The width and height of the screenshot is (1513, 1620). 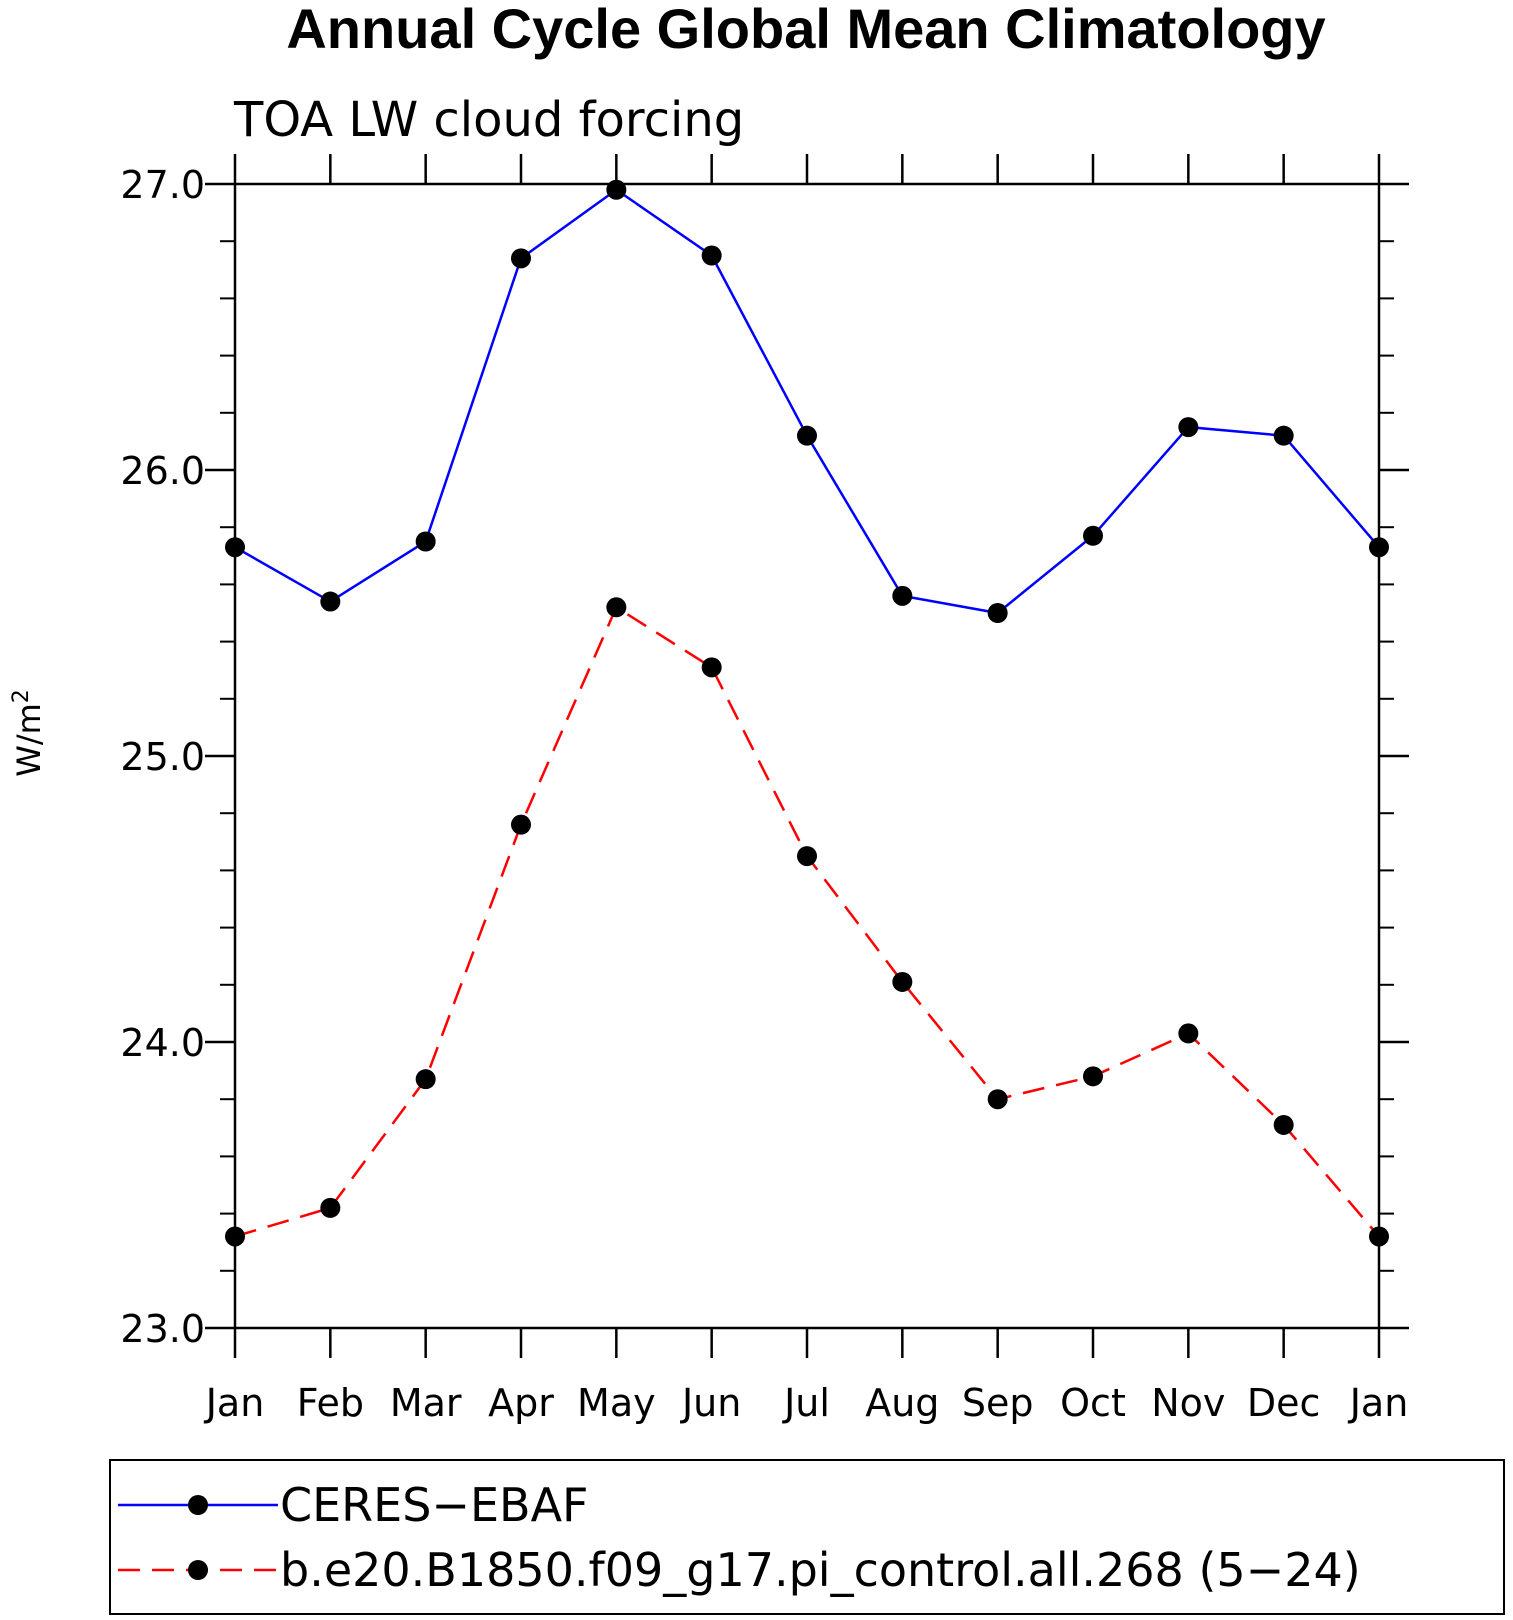 I want to click on y-tick-label: 25.0, so click(x=162, y=757).